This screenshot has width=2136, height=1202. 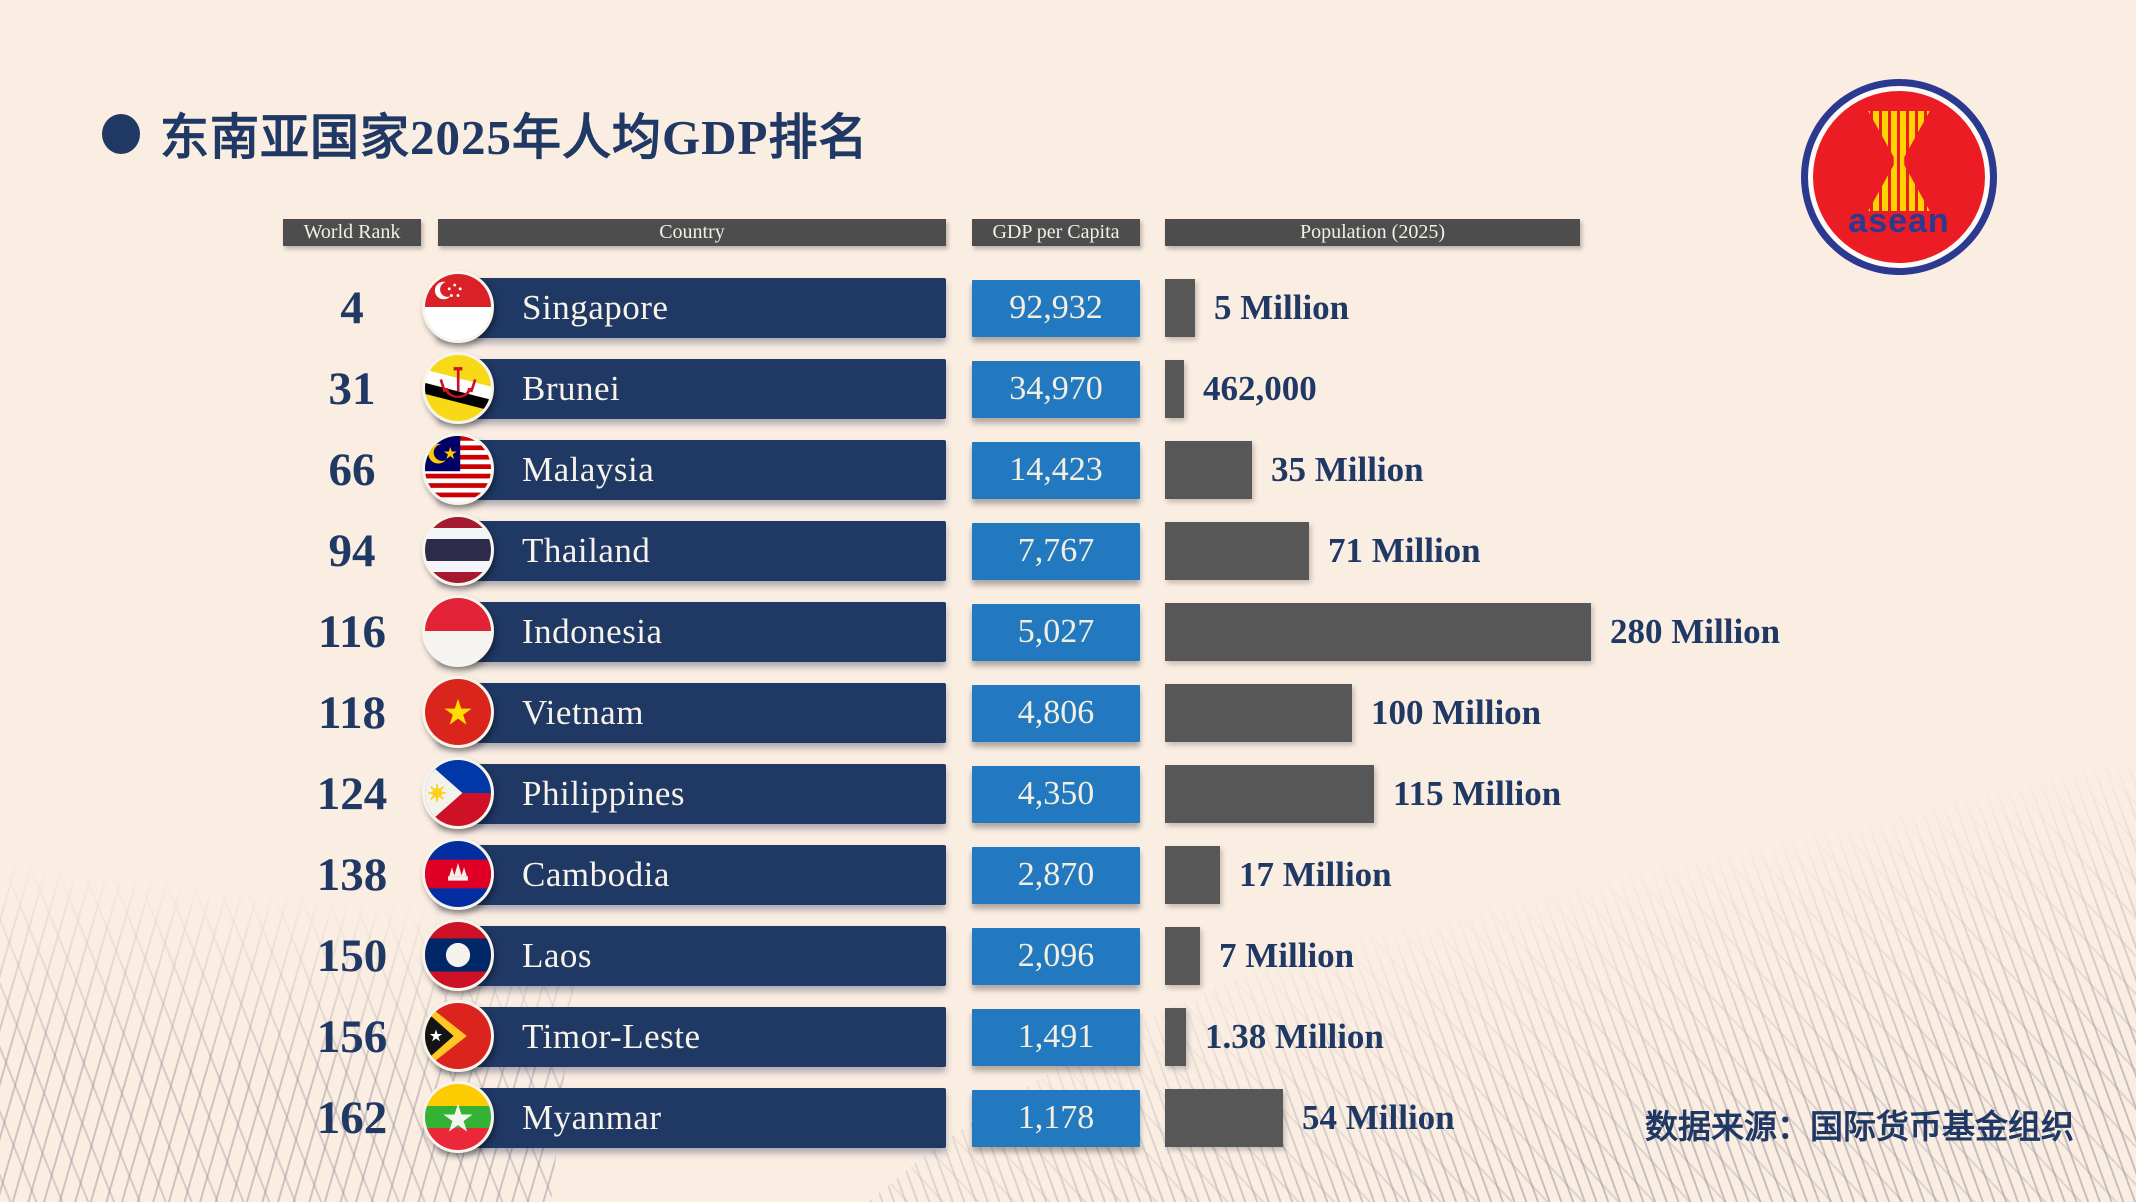 I want to click on gdp-per-capita-box: 34,970, so click(x=1056, y=389).